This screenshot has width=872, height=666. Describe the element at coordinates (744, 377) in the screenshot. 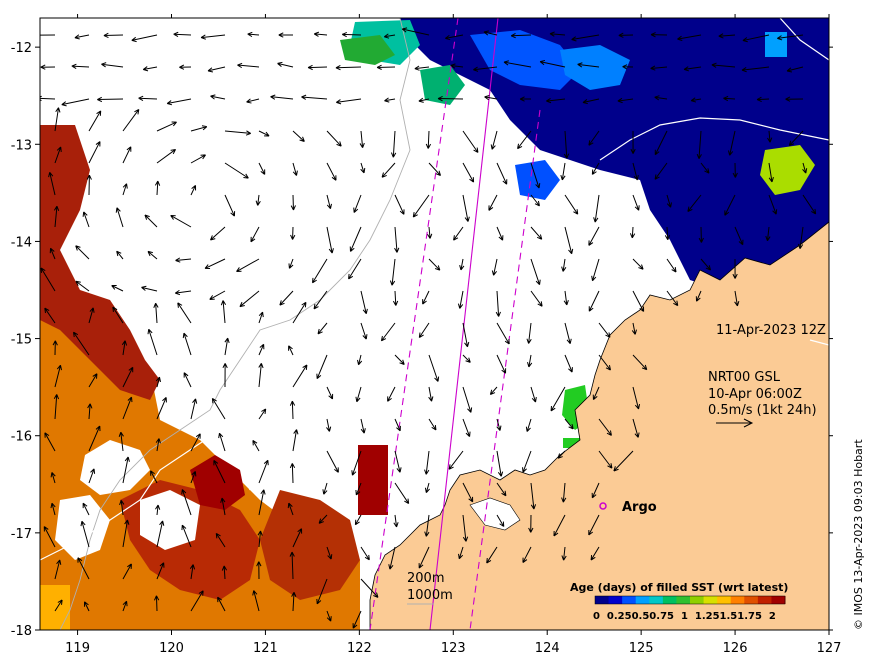

I see `current-source-label: NRT00 GSL` at that location.